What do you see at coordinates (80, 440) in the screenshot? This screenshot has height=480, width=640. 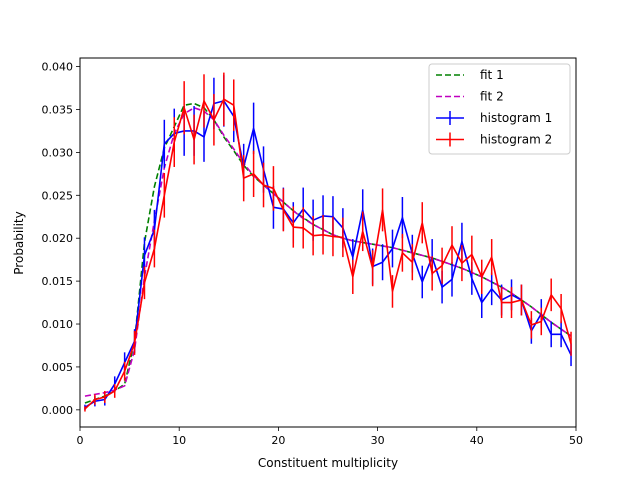 I see `x-tick-label: 0` at bounding box center [80, 440].